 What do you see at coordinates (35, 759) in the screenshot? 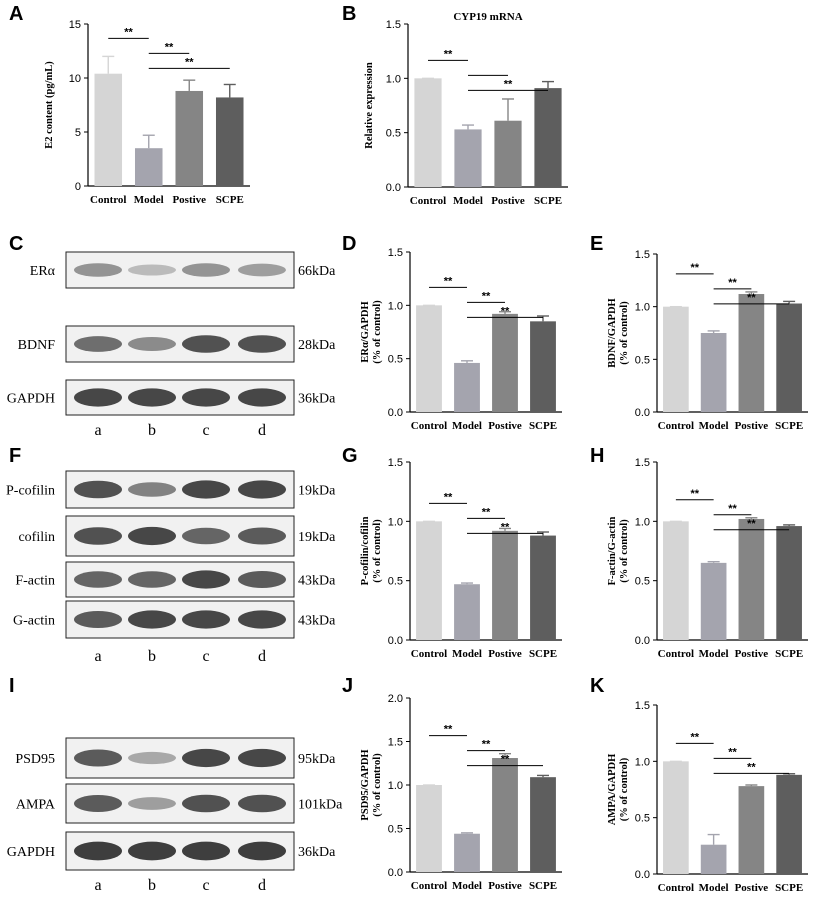
I see `protein-label: PSD95` at bounding box center [35, 759].